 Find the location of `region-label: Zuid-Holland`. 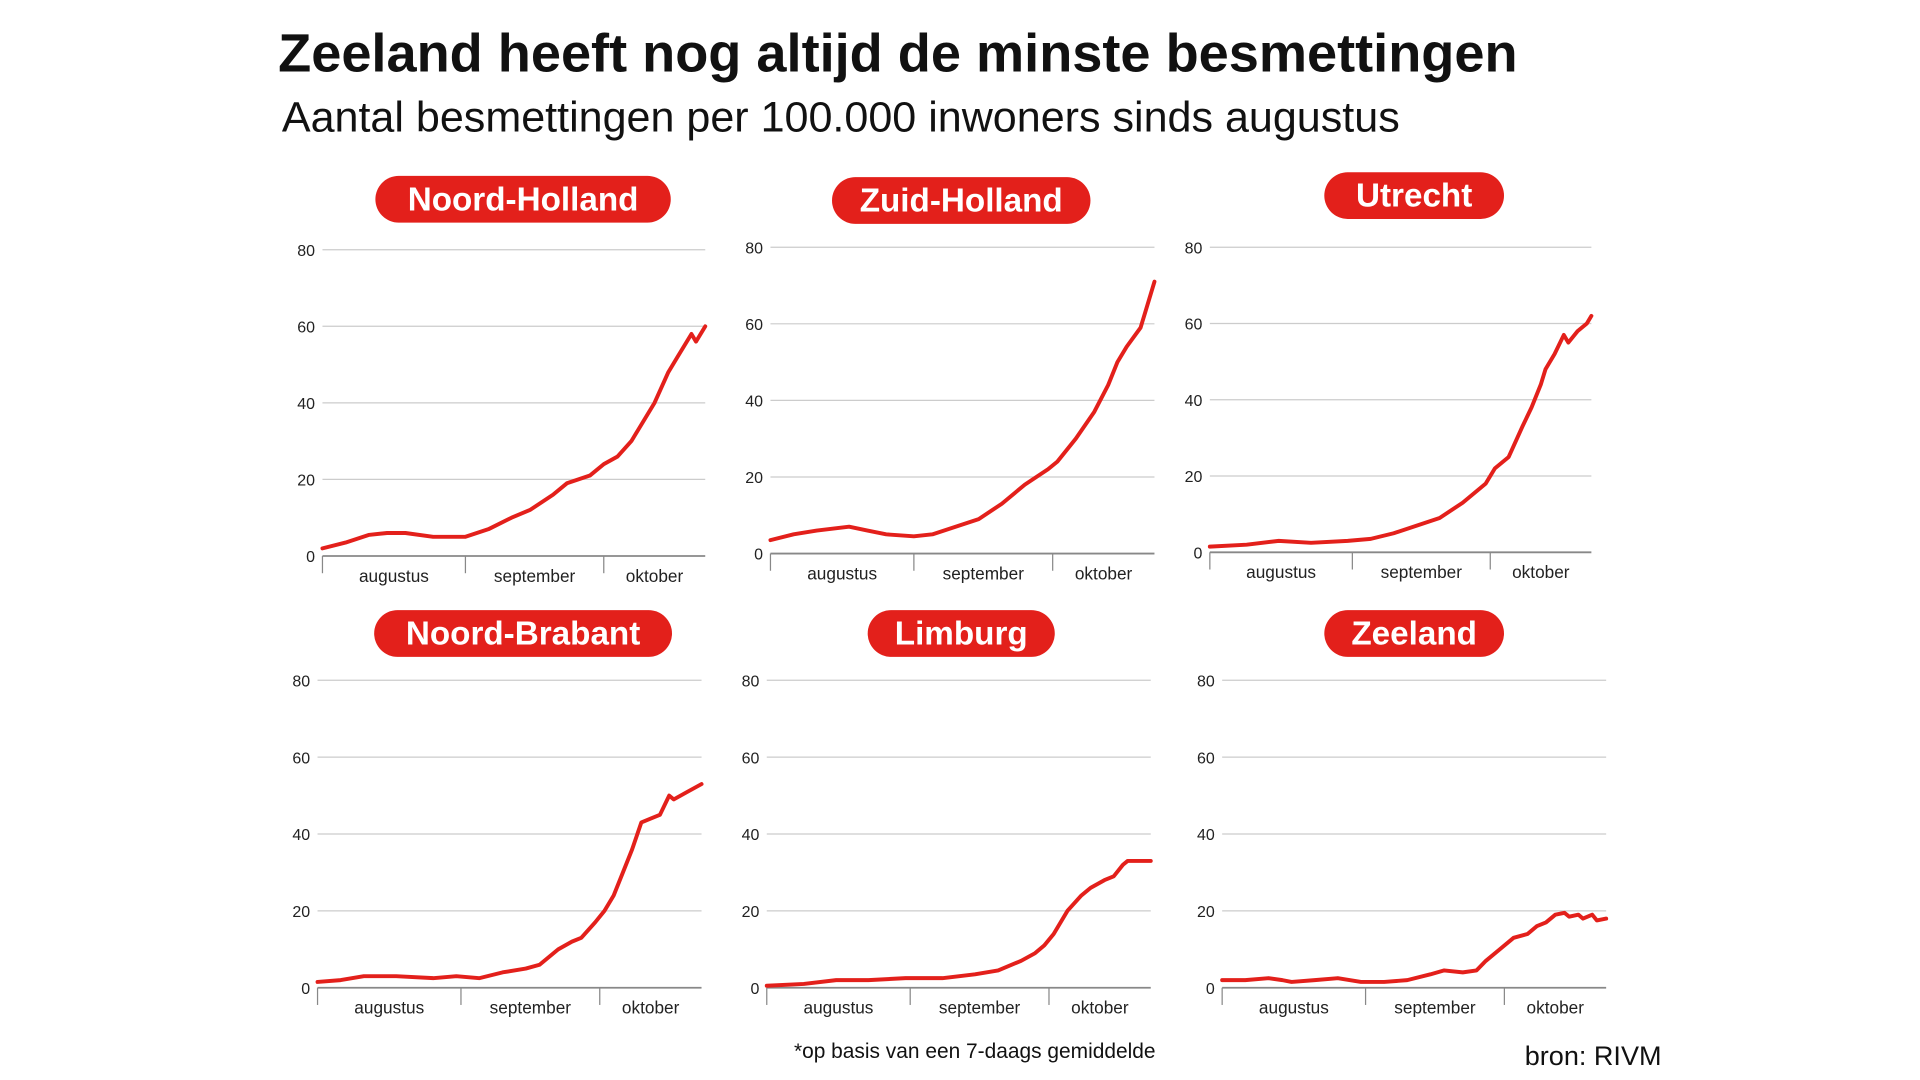

region-label: Zuid-Holland is located at coordinates (961, 201).